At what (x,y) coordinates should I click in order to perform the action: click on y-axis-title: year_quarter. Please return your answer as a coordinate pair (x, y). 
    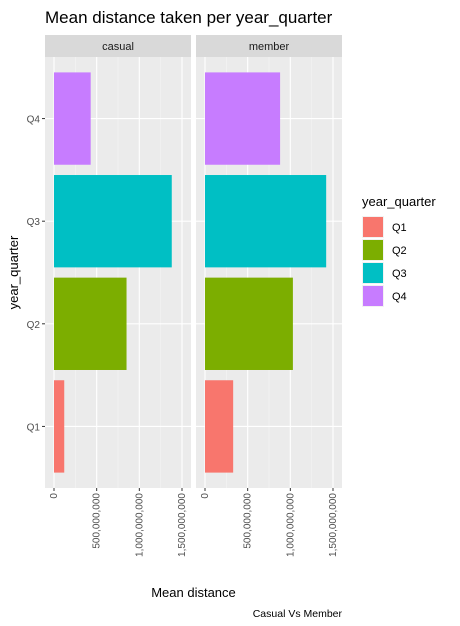
    Looking at the image, I should click on (13, 272).